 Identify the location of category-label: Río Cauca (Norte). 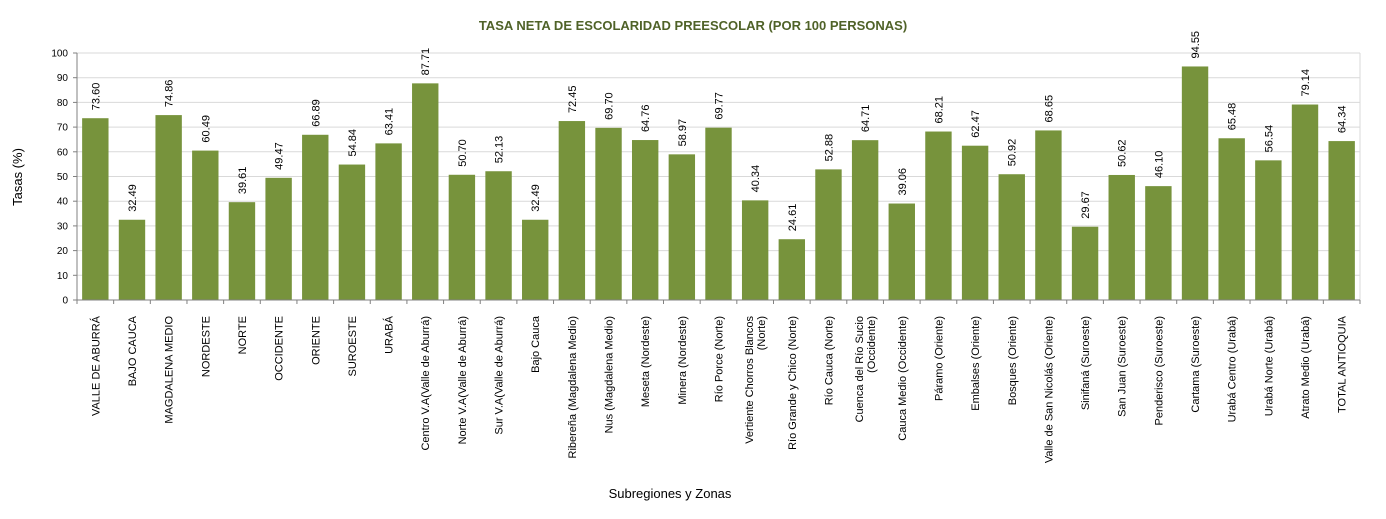
(829, 360).